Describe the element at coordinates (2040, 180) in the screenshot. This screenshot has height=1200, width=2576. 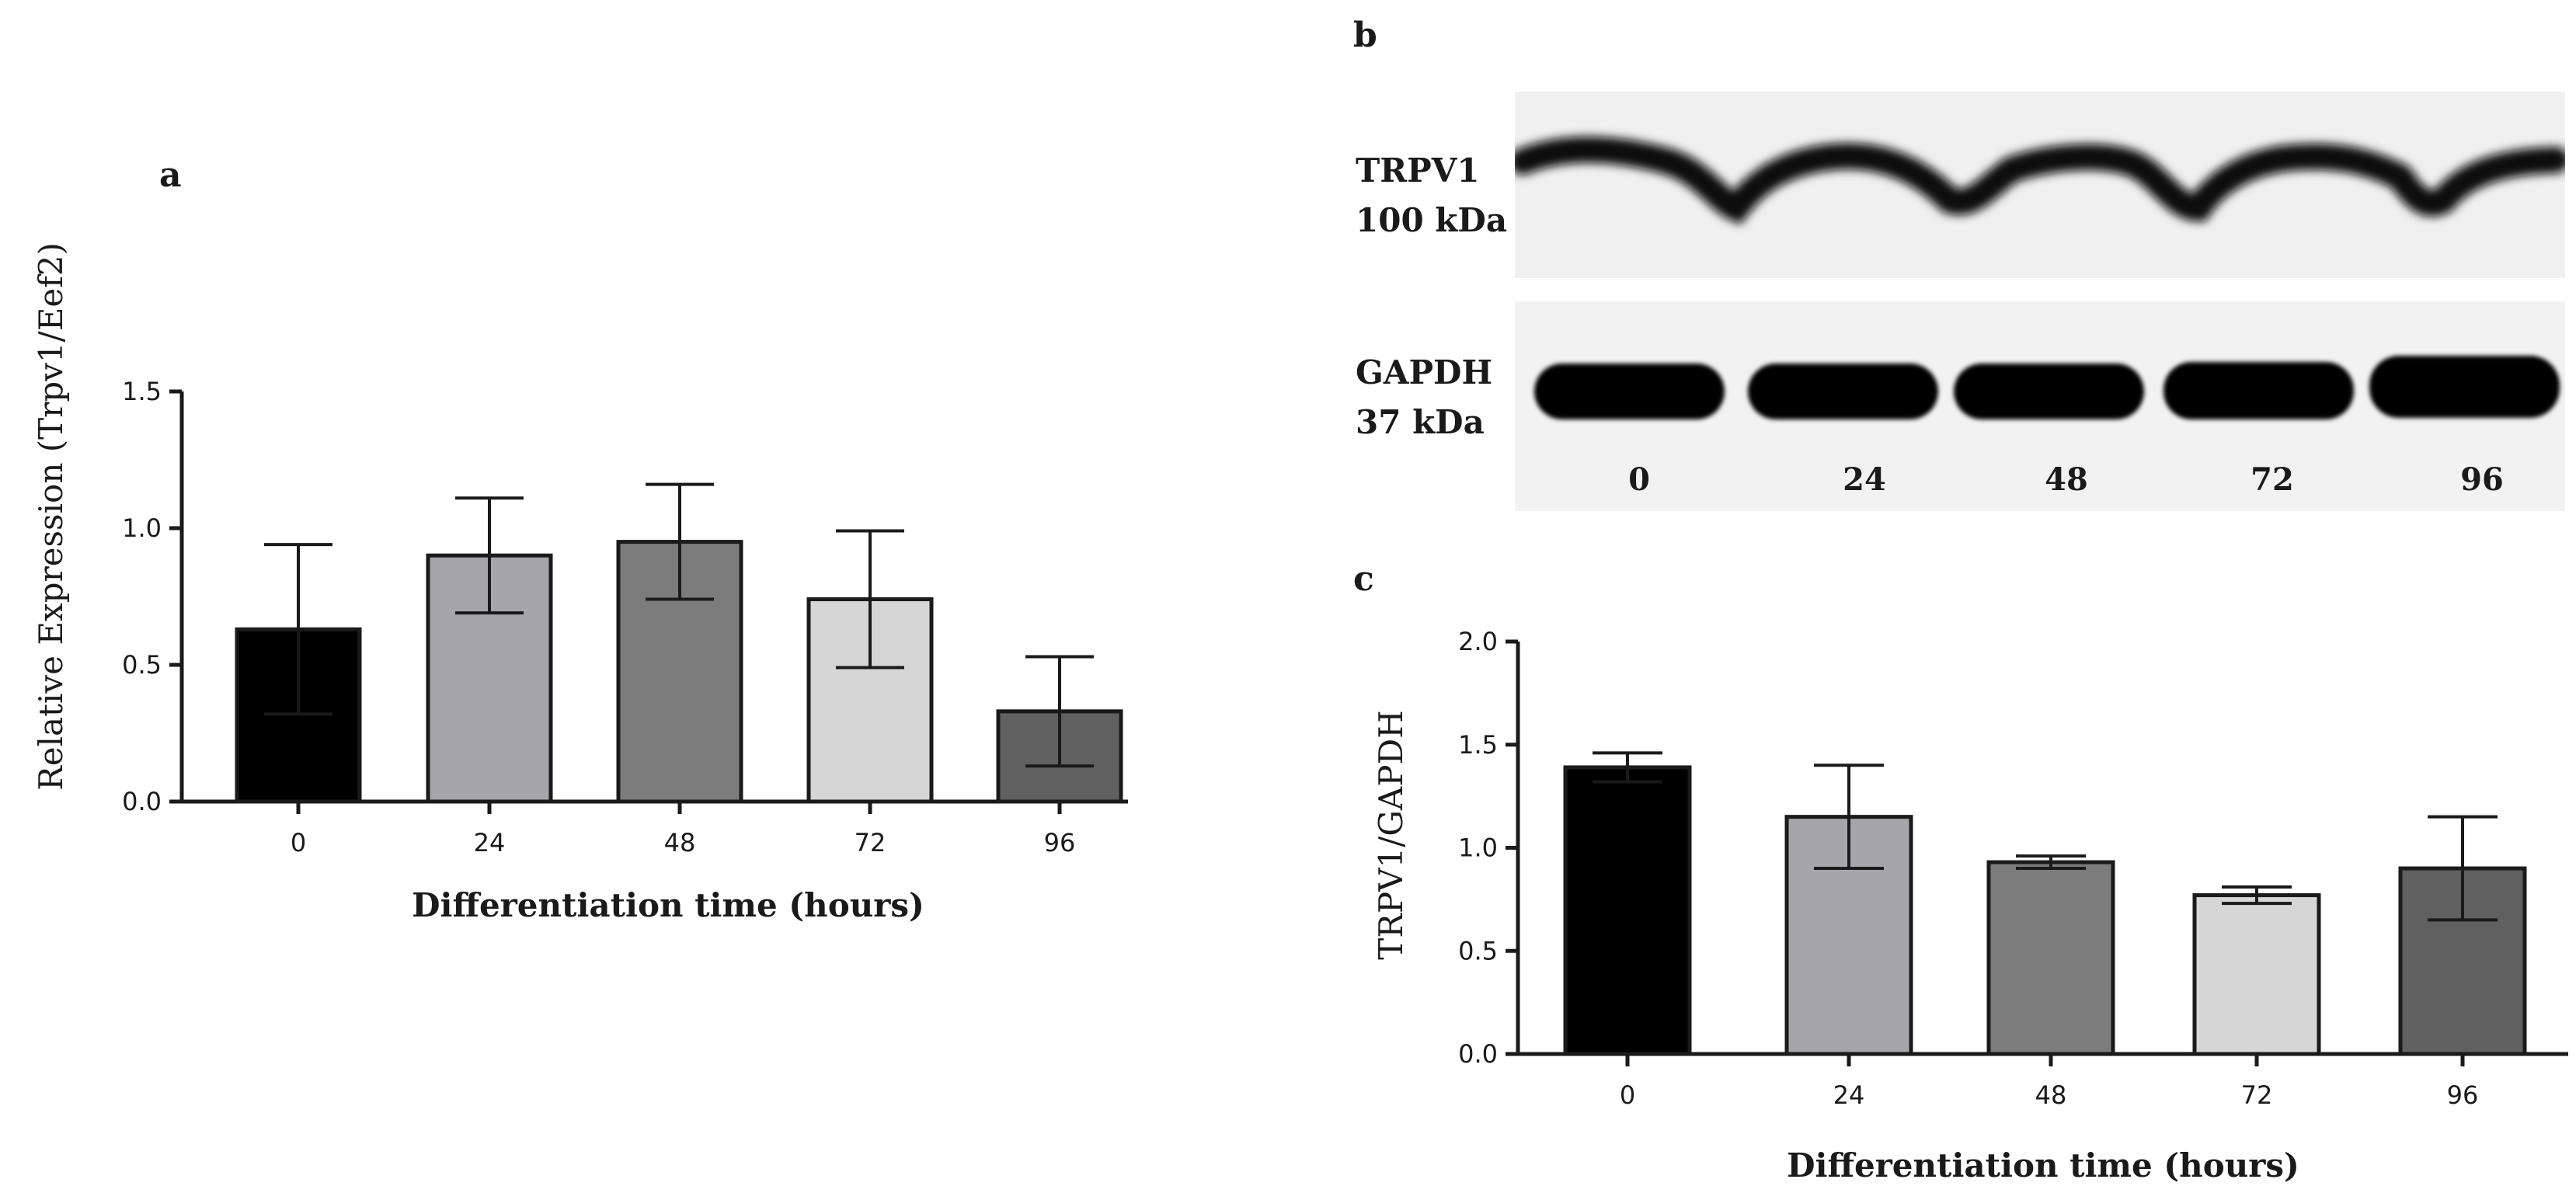
I see `trpv1-band` at that location.